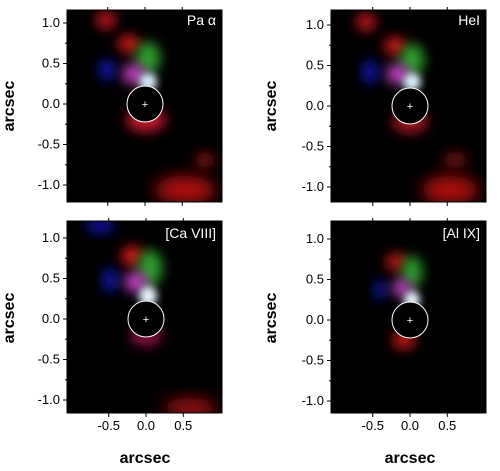 Image resolution: width=500 pixels, height=471 pixels. I want to click on panel-hei: + HeI, so click(408, 106).